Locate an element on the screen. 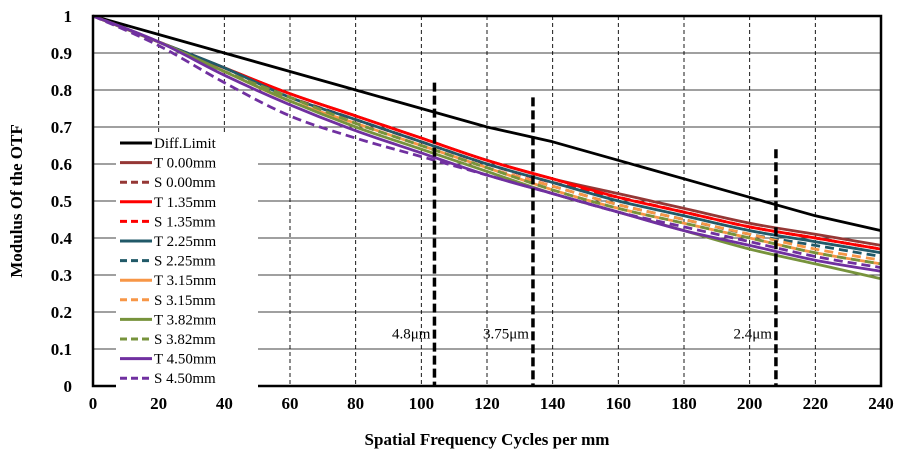  x-tick-label: 120 is located at coordinates (487, 403).